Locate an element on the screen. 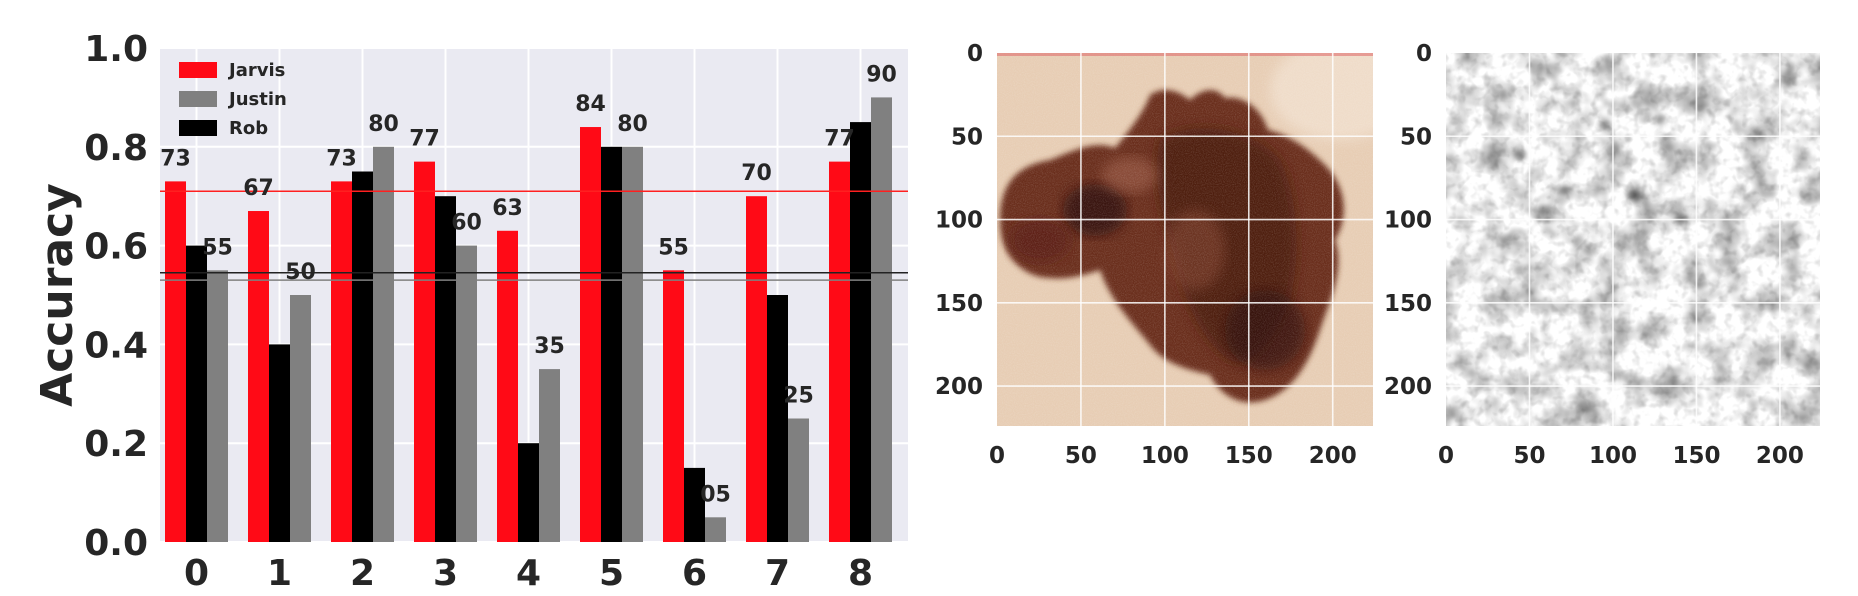  bar-label-justin: 55 is located at coordinates (217, 247).